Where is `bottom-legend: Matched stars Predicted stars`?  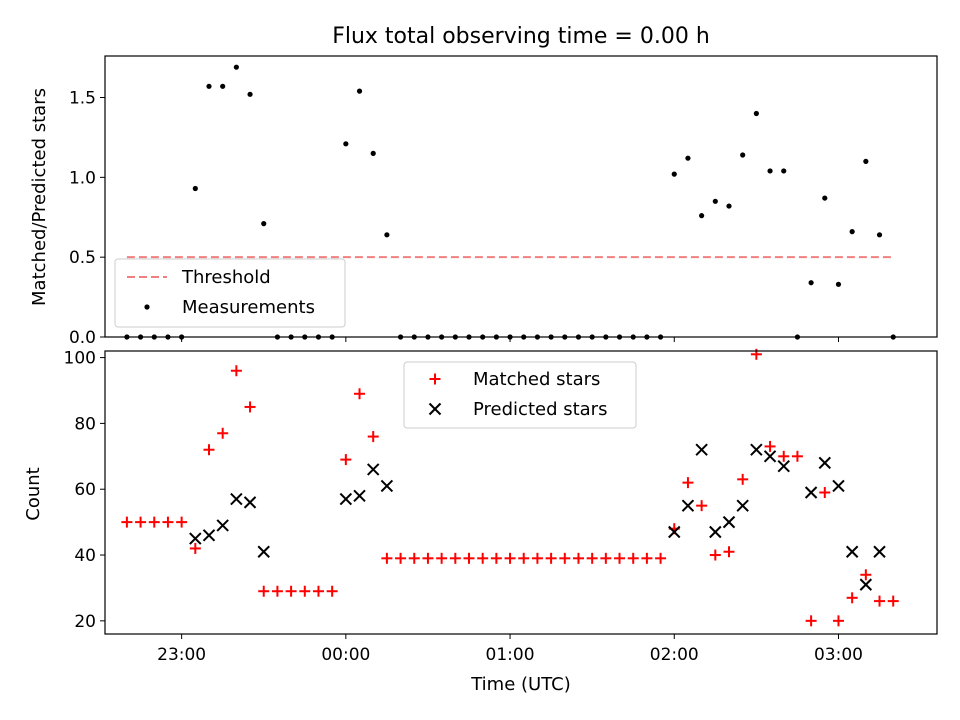 bottom-legend: Matched stars Predicted stars is located at coordinates (520, 395).